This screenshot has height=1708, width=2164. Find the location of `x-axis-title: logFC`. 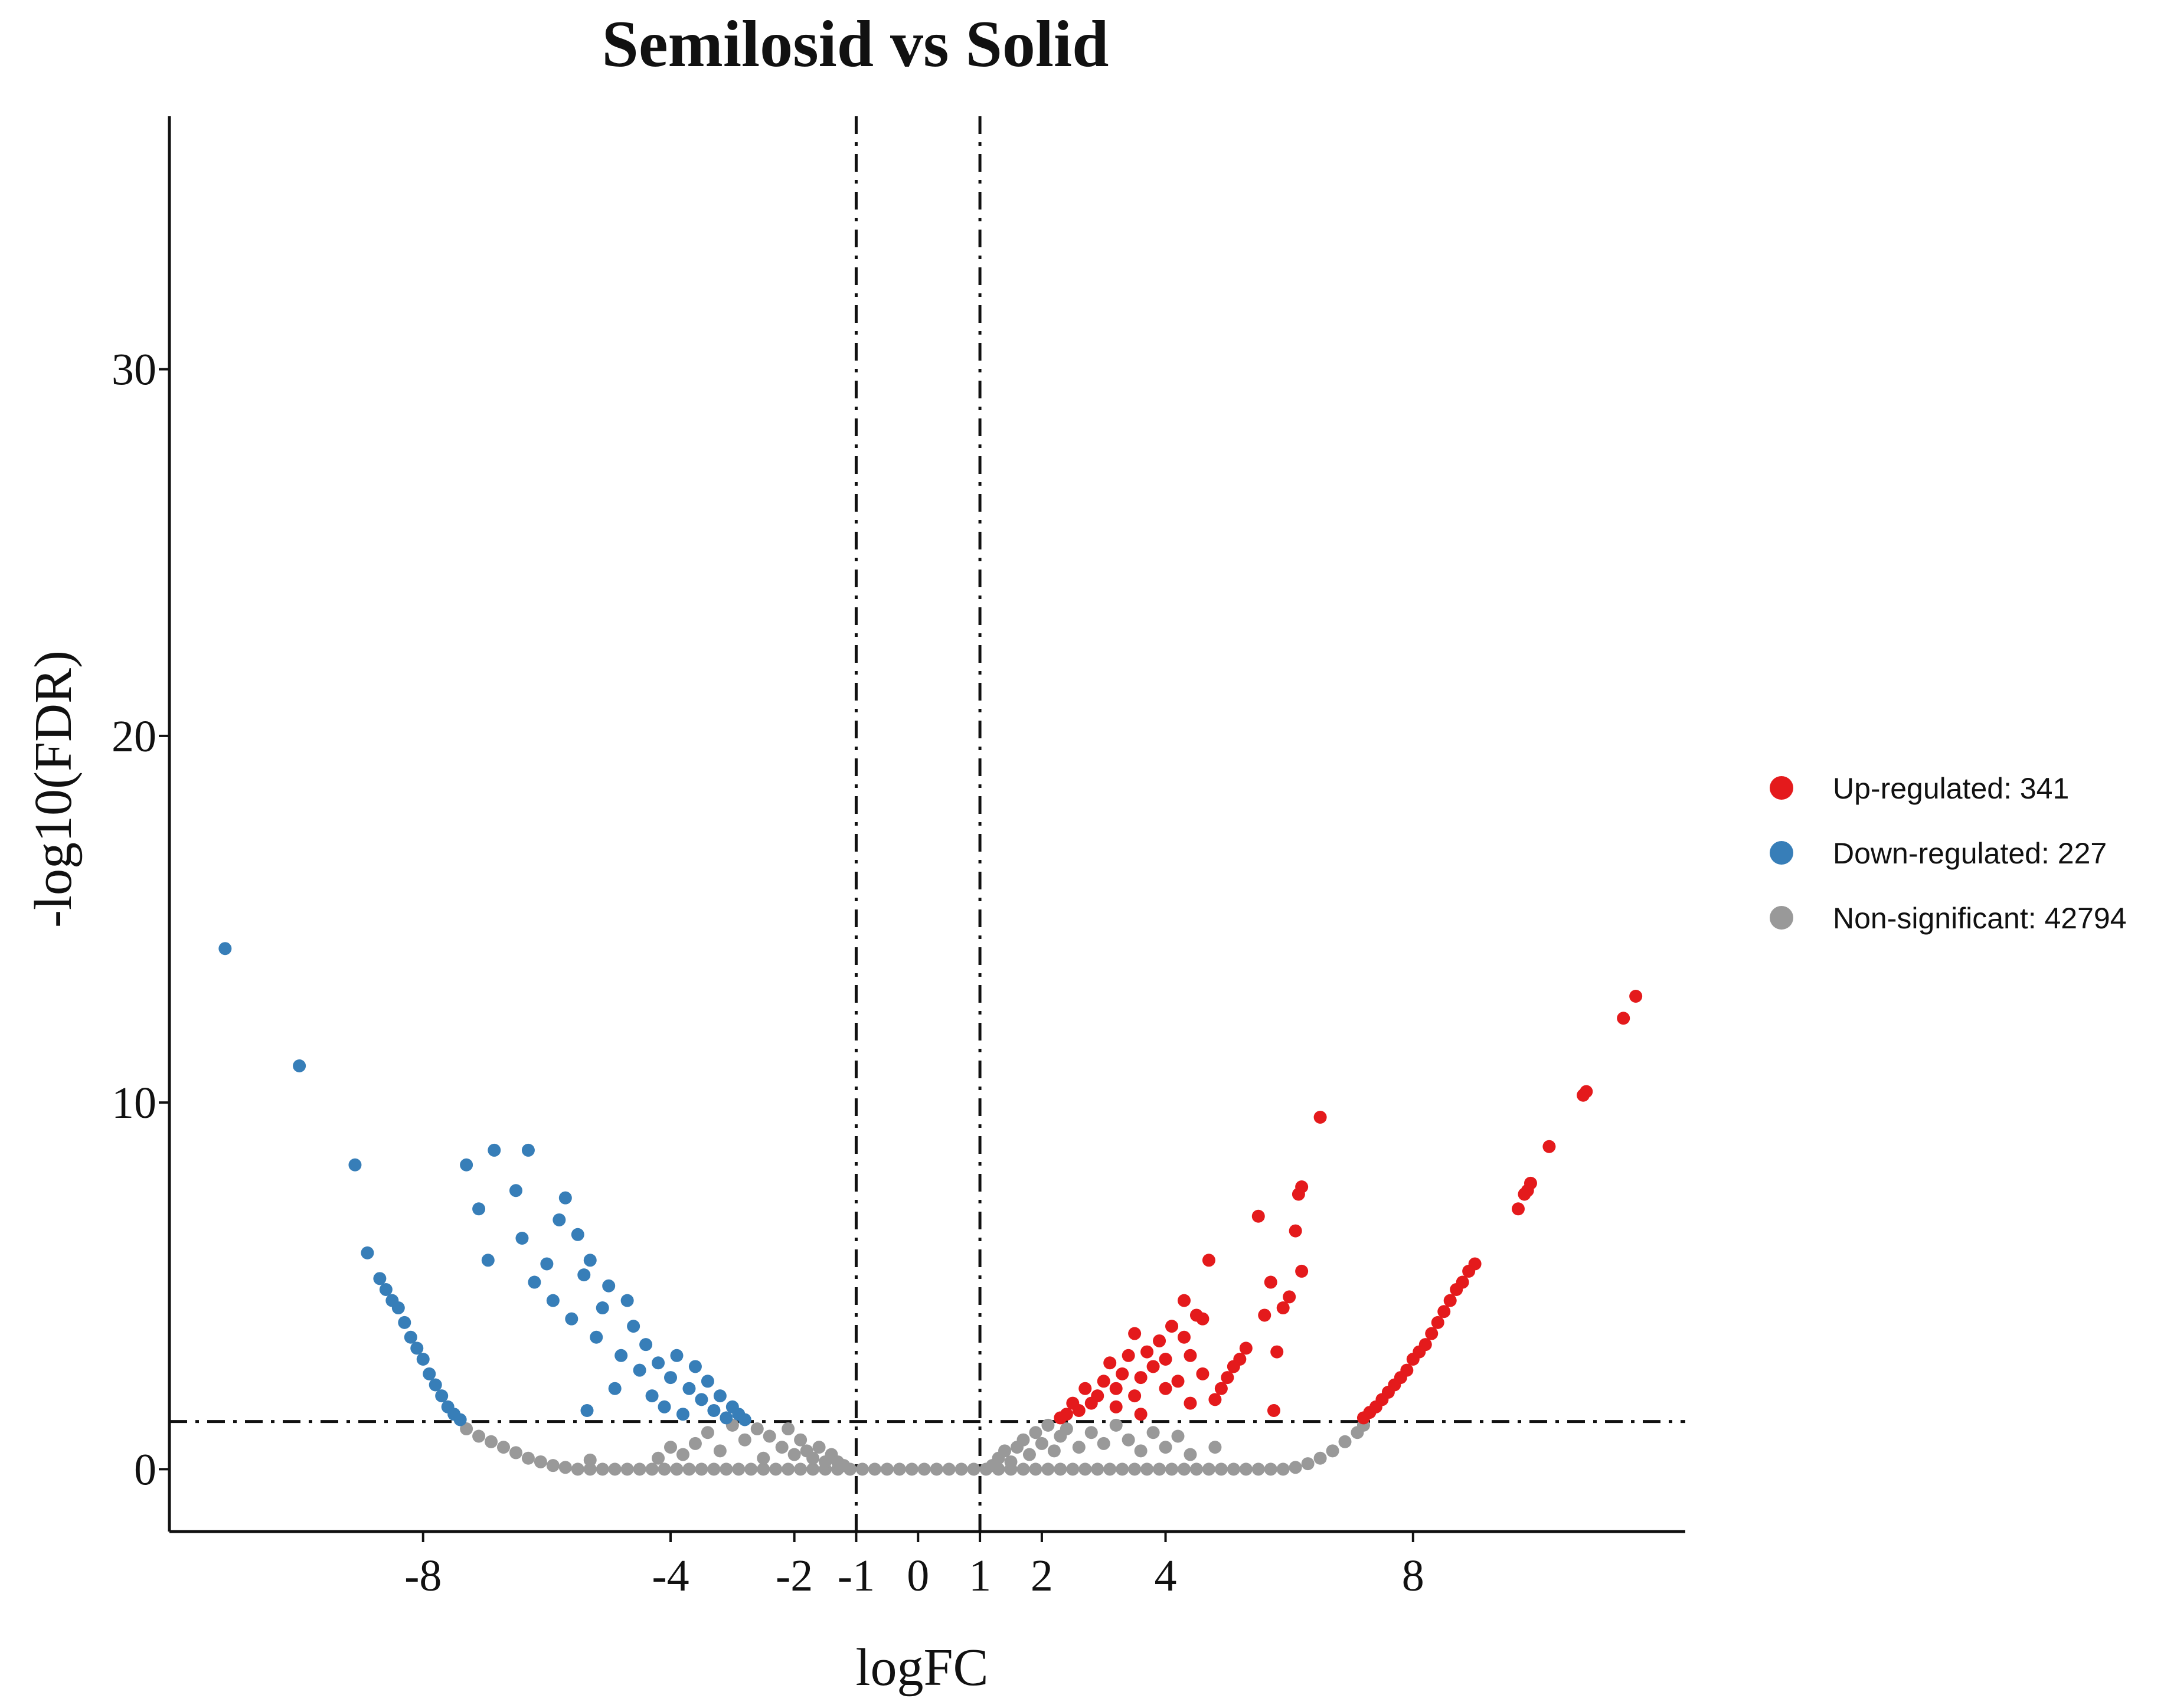

x-axis-title: logFC is located at coordinates (922, 1667).